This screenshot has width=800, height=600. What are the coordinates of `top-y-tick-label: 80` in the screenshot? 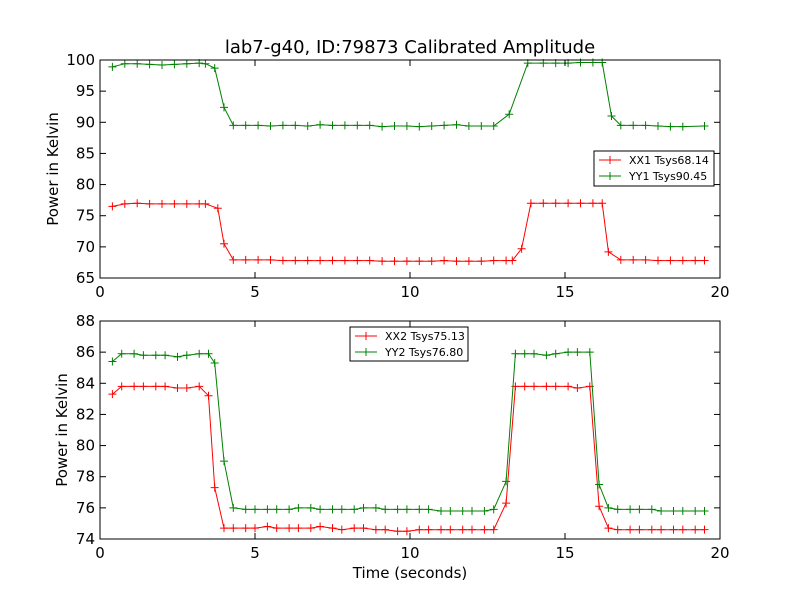 It's located at (85, 185).